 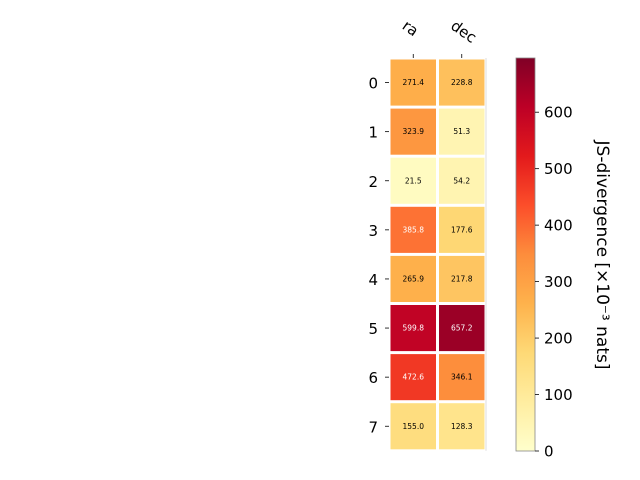 What do you see at coordinates (558, 169) in the screenshot?
I see `colorbar-tick-label: 500` at bounding box center [558, 169].